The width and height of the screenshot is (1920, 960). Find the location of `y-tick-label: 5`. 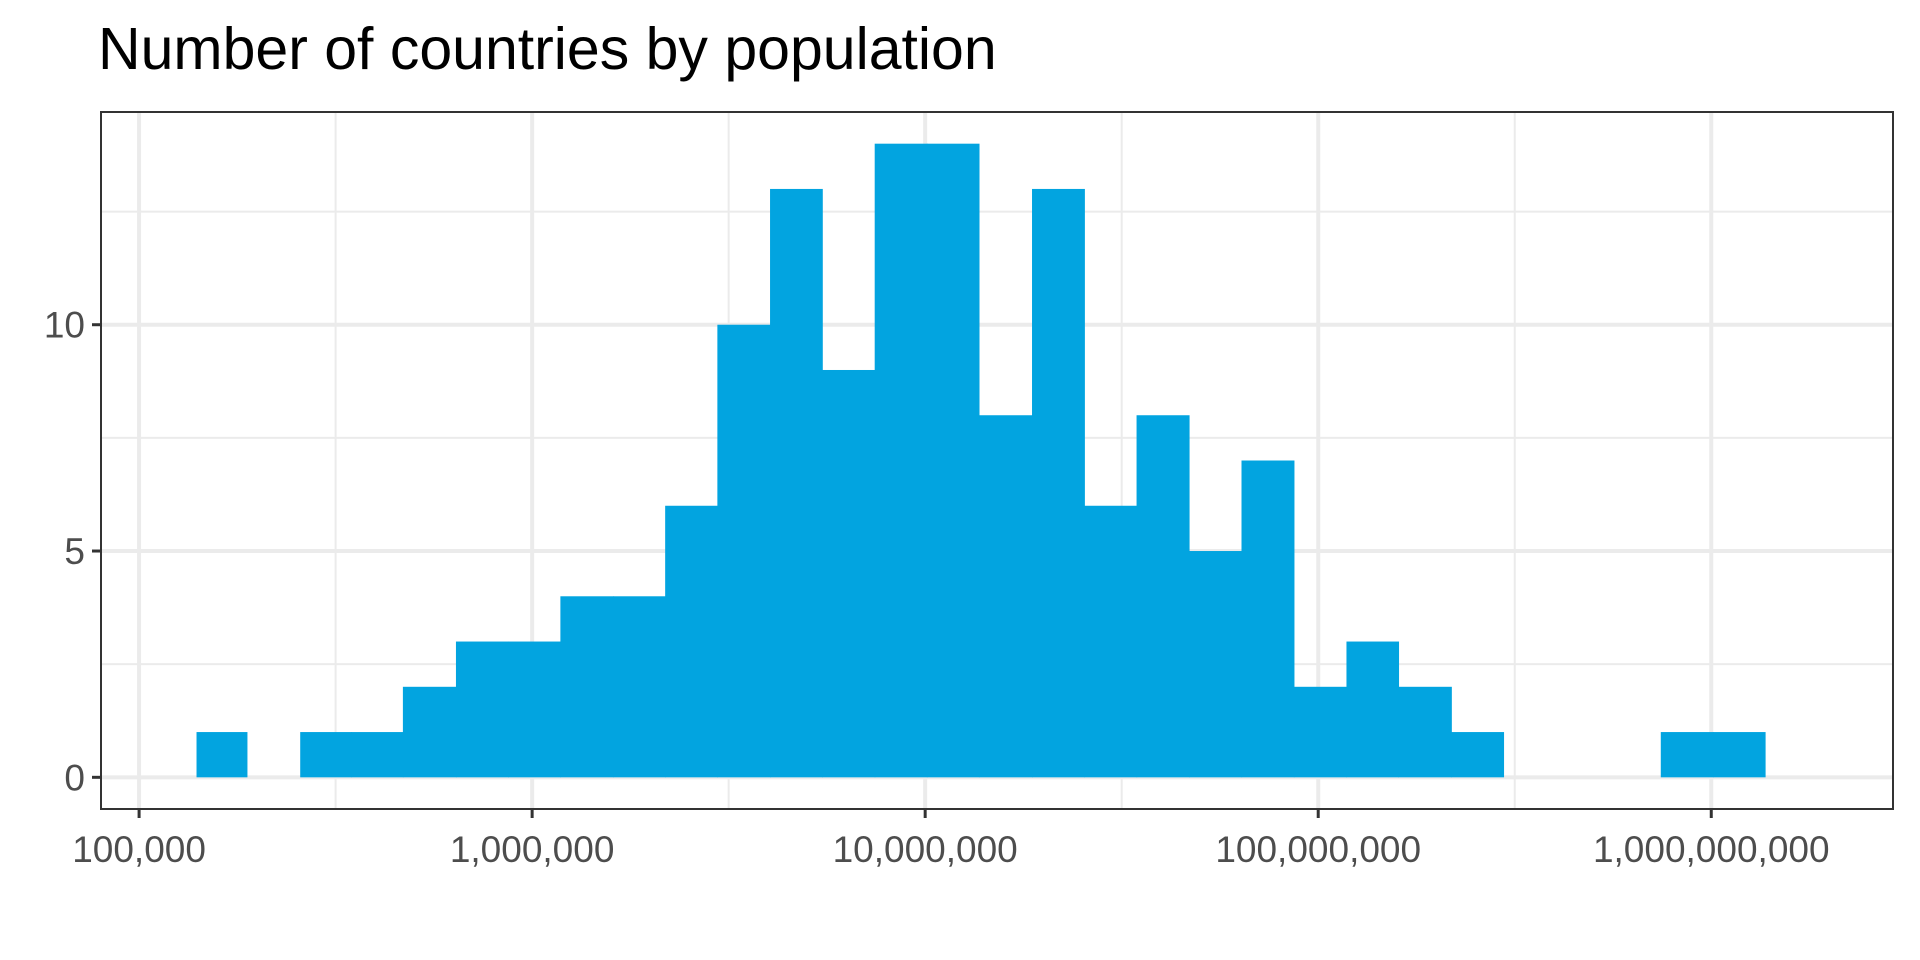

y-tick-label: 5 is located at coordinates (74, 551).